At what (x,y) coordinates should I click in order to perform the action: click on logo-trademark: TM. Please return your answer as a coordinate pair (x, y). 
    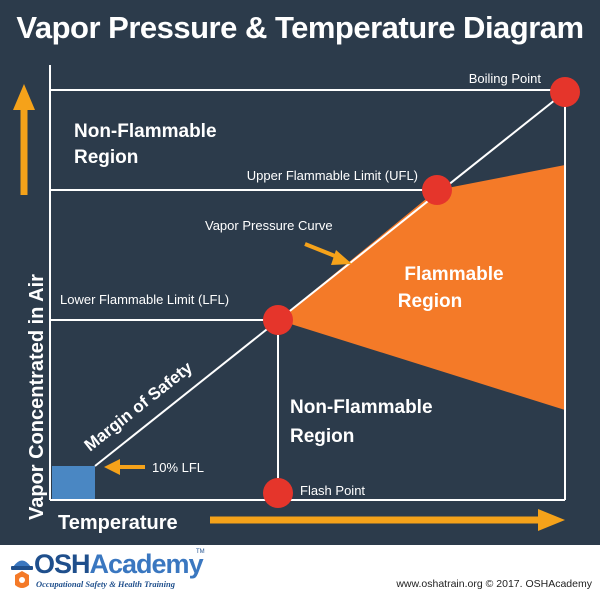
    Looking at the image, I should click on (200, 552).